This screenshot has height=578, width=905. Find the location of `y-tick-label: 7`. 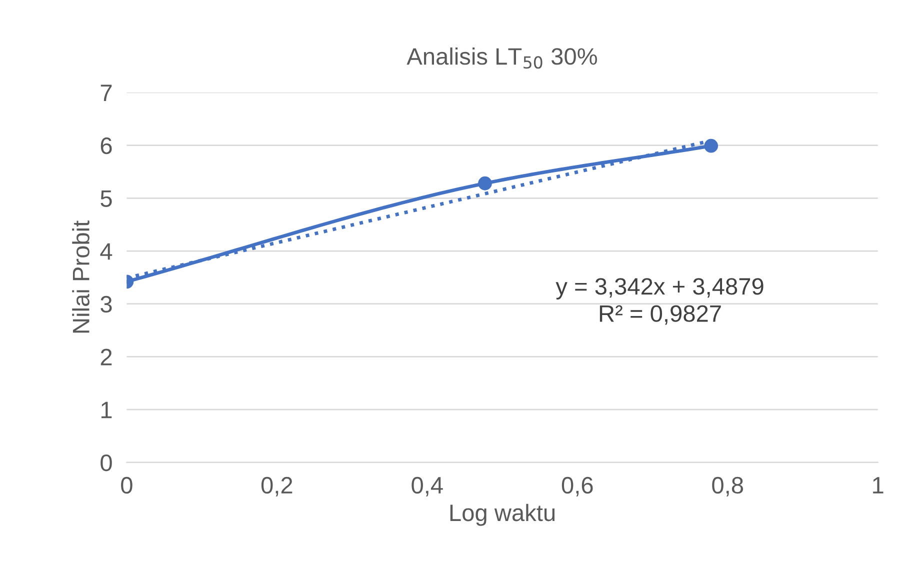

y-tick-label: 7 is located at coordinates (106, 93).